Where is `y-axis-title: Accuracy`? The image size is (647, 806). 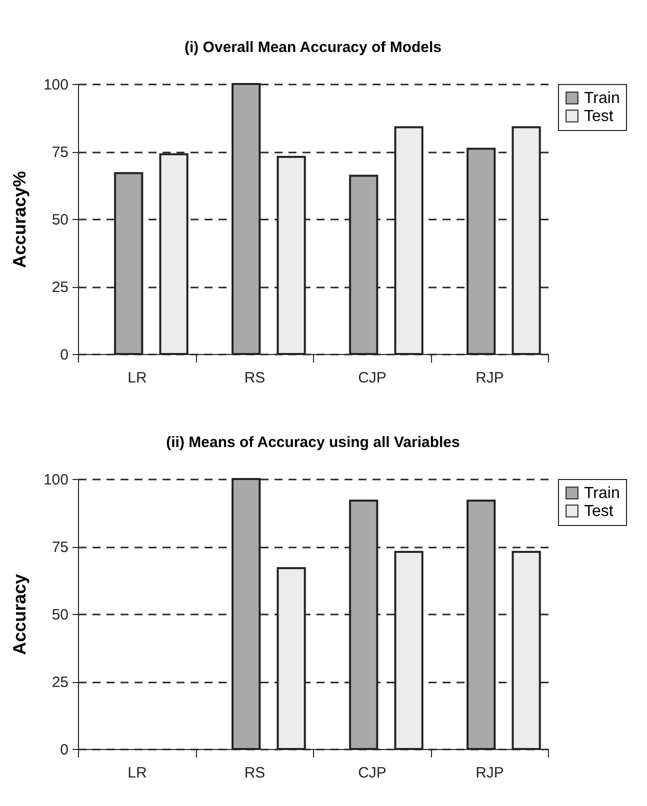
y-axis-title: Accuracy is located at coordinates (19, 615).